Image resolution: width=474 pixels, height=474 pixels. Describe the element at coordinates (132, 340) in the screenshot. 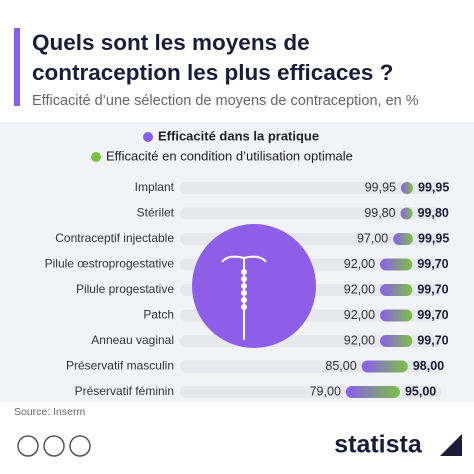

I see `category-label: Anneau vaginal` at that location.